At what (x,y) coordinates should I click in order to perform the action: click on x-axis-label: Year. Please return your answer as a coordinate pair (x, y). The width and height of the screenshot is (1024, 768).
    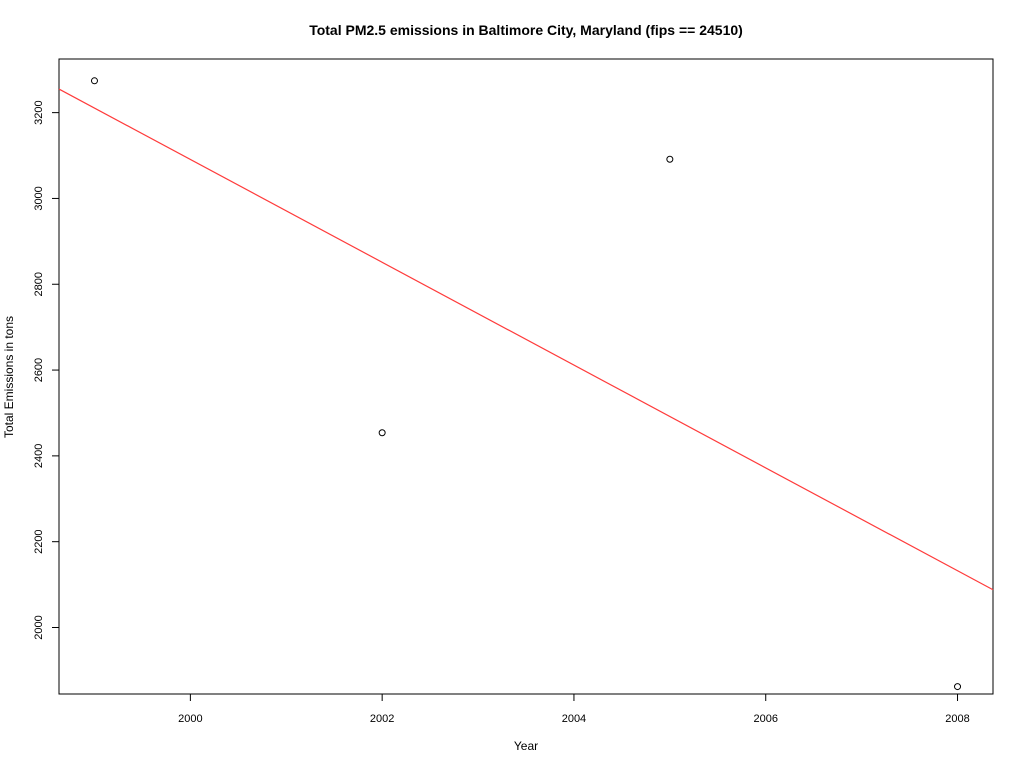
    Looking at the image, I should click on (526, 746).